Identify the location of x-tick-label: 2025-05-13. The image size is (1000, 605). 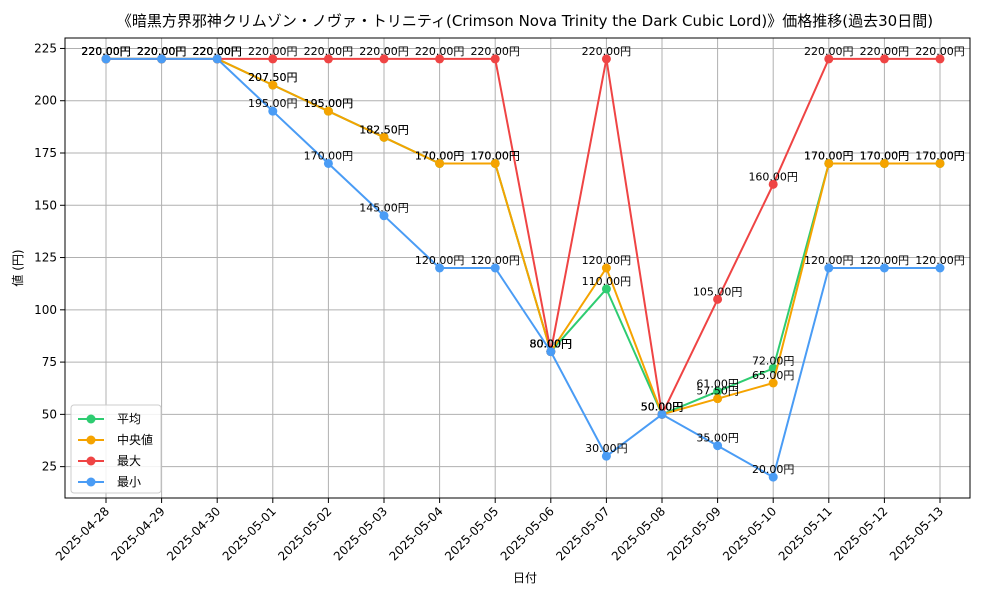
(916, 533).